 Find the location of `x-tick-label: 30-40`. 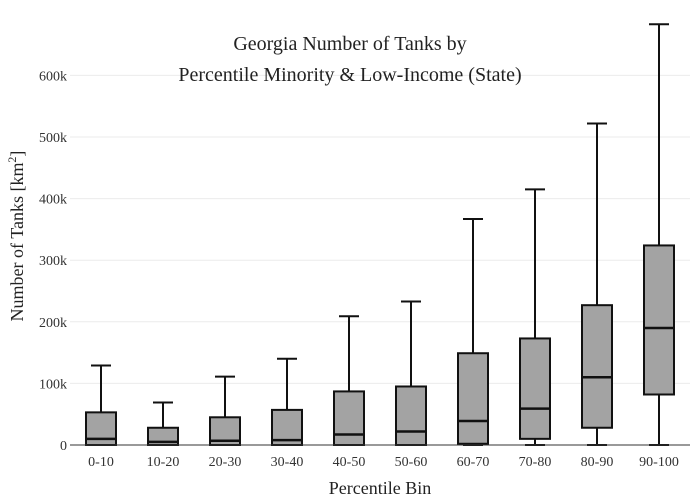

x-tick-label: 30-40 is located at coordinates (287, 462).